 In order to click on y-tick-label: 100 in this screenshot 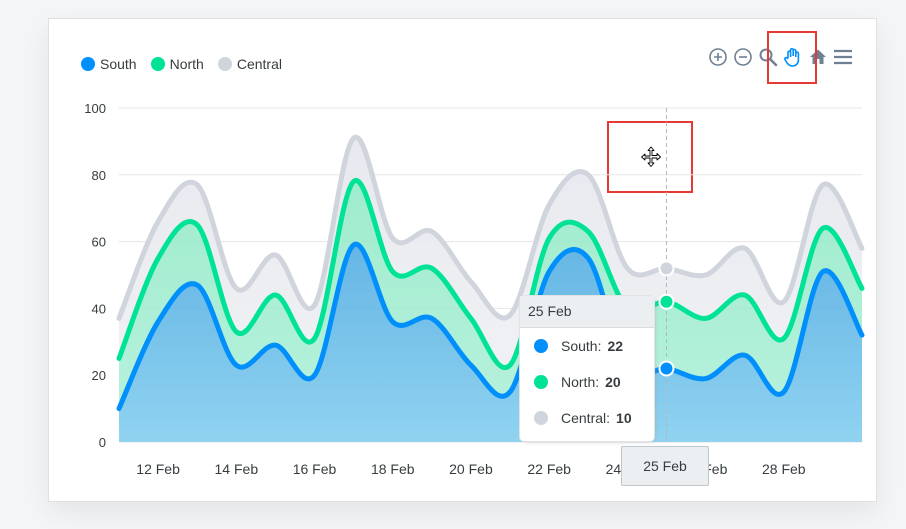, I will do `click(95, 108)`.